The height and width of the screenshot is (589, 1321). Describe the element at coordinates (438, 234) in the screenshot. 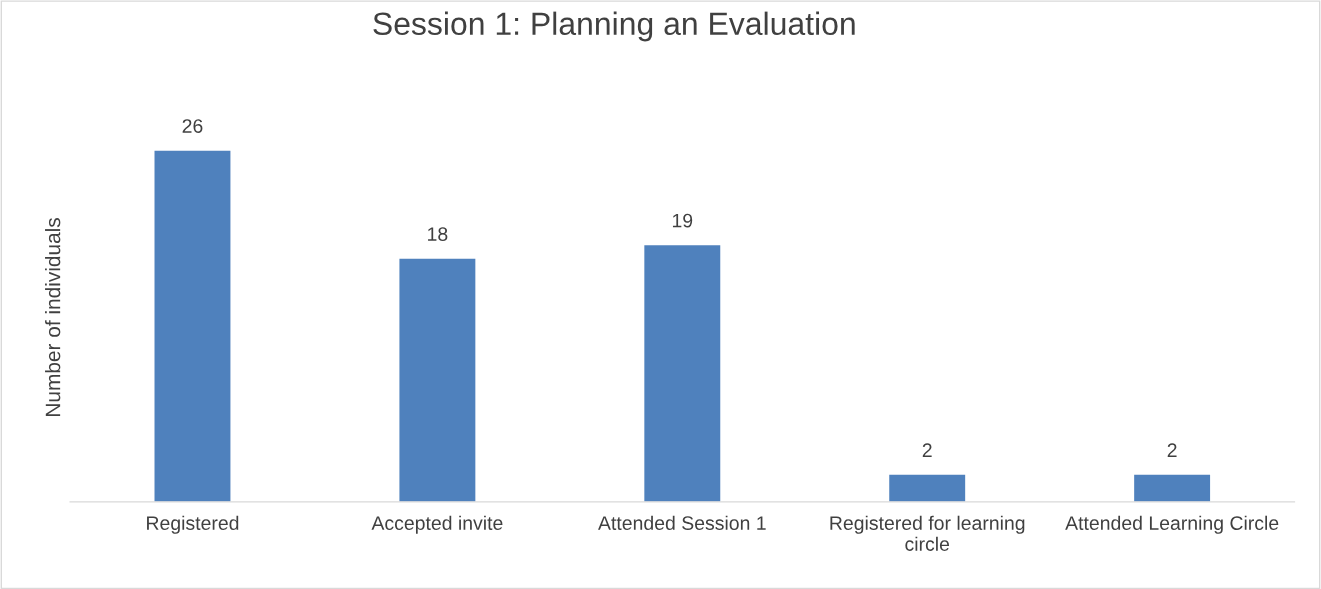

I see `data-label: 18` at that location.